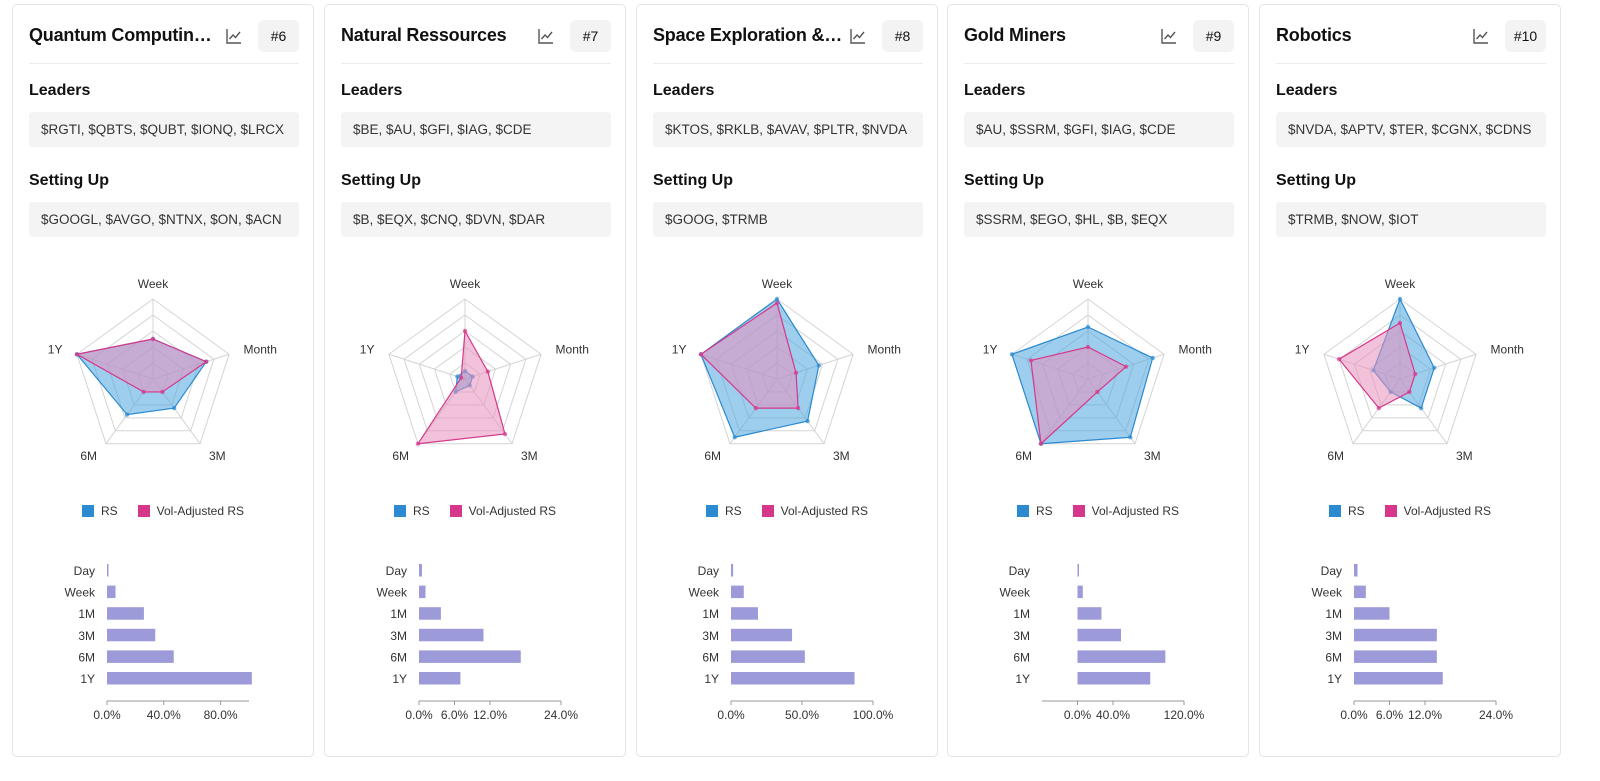 The height and width of the screenshot is (781, 1600). What do you see at coordinates (1327, 593) in the screenshot?
I see `bar-category-label: Week` at bounding box center [1327, 593].